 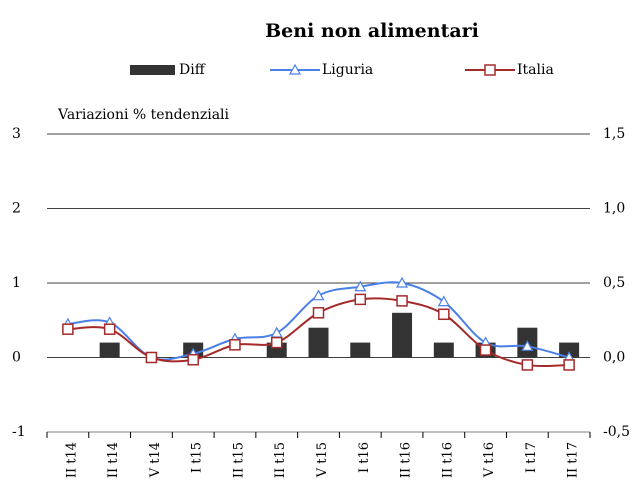 I want to click on y2-tick-label: 0,0, so click(x=614, y=358).